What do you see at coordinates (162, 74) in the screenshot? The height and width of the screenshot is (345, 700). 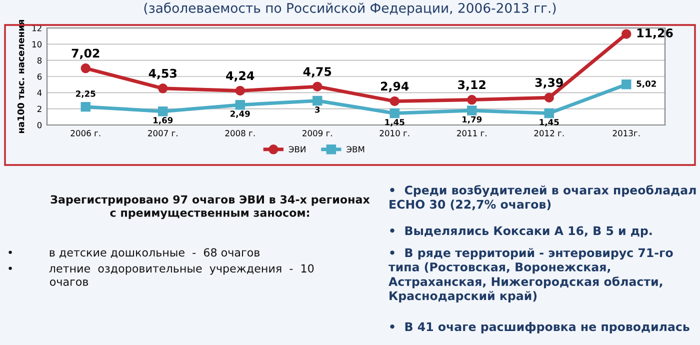 I see `data-label: 4,53` at bounding box center [162, 74].